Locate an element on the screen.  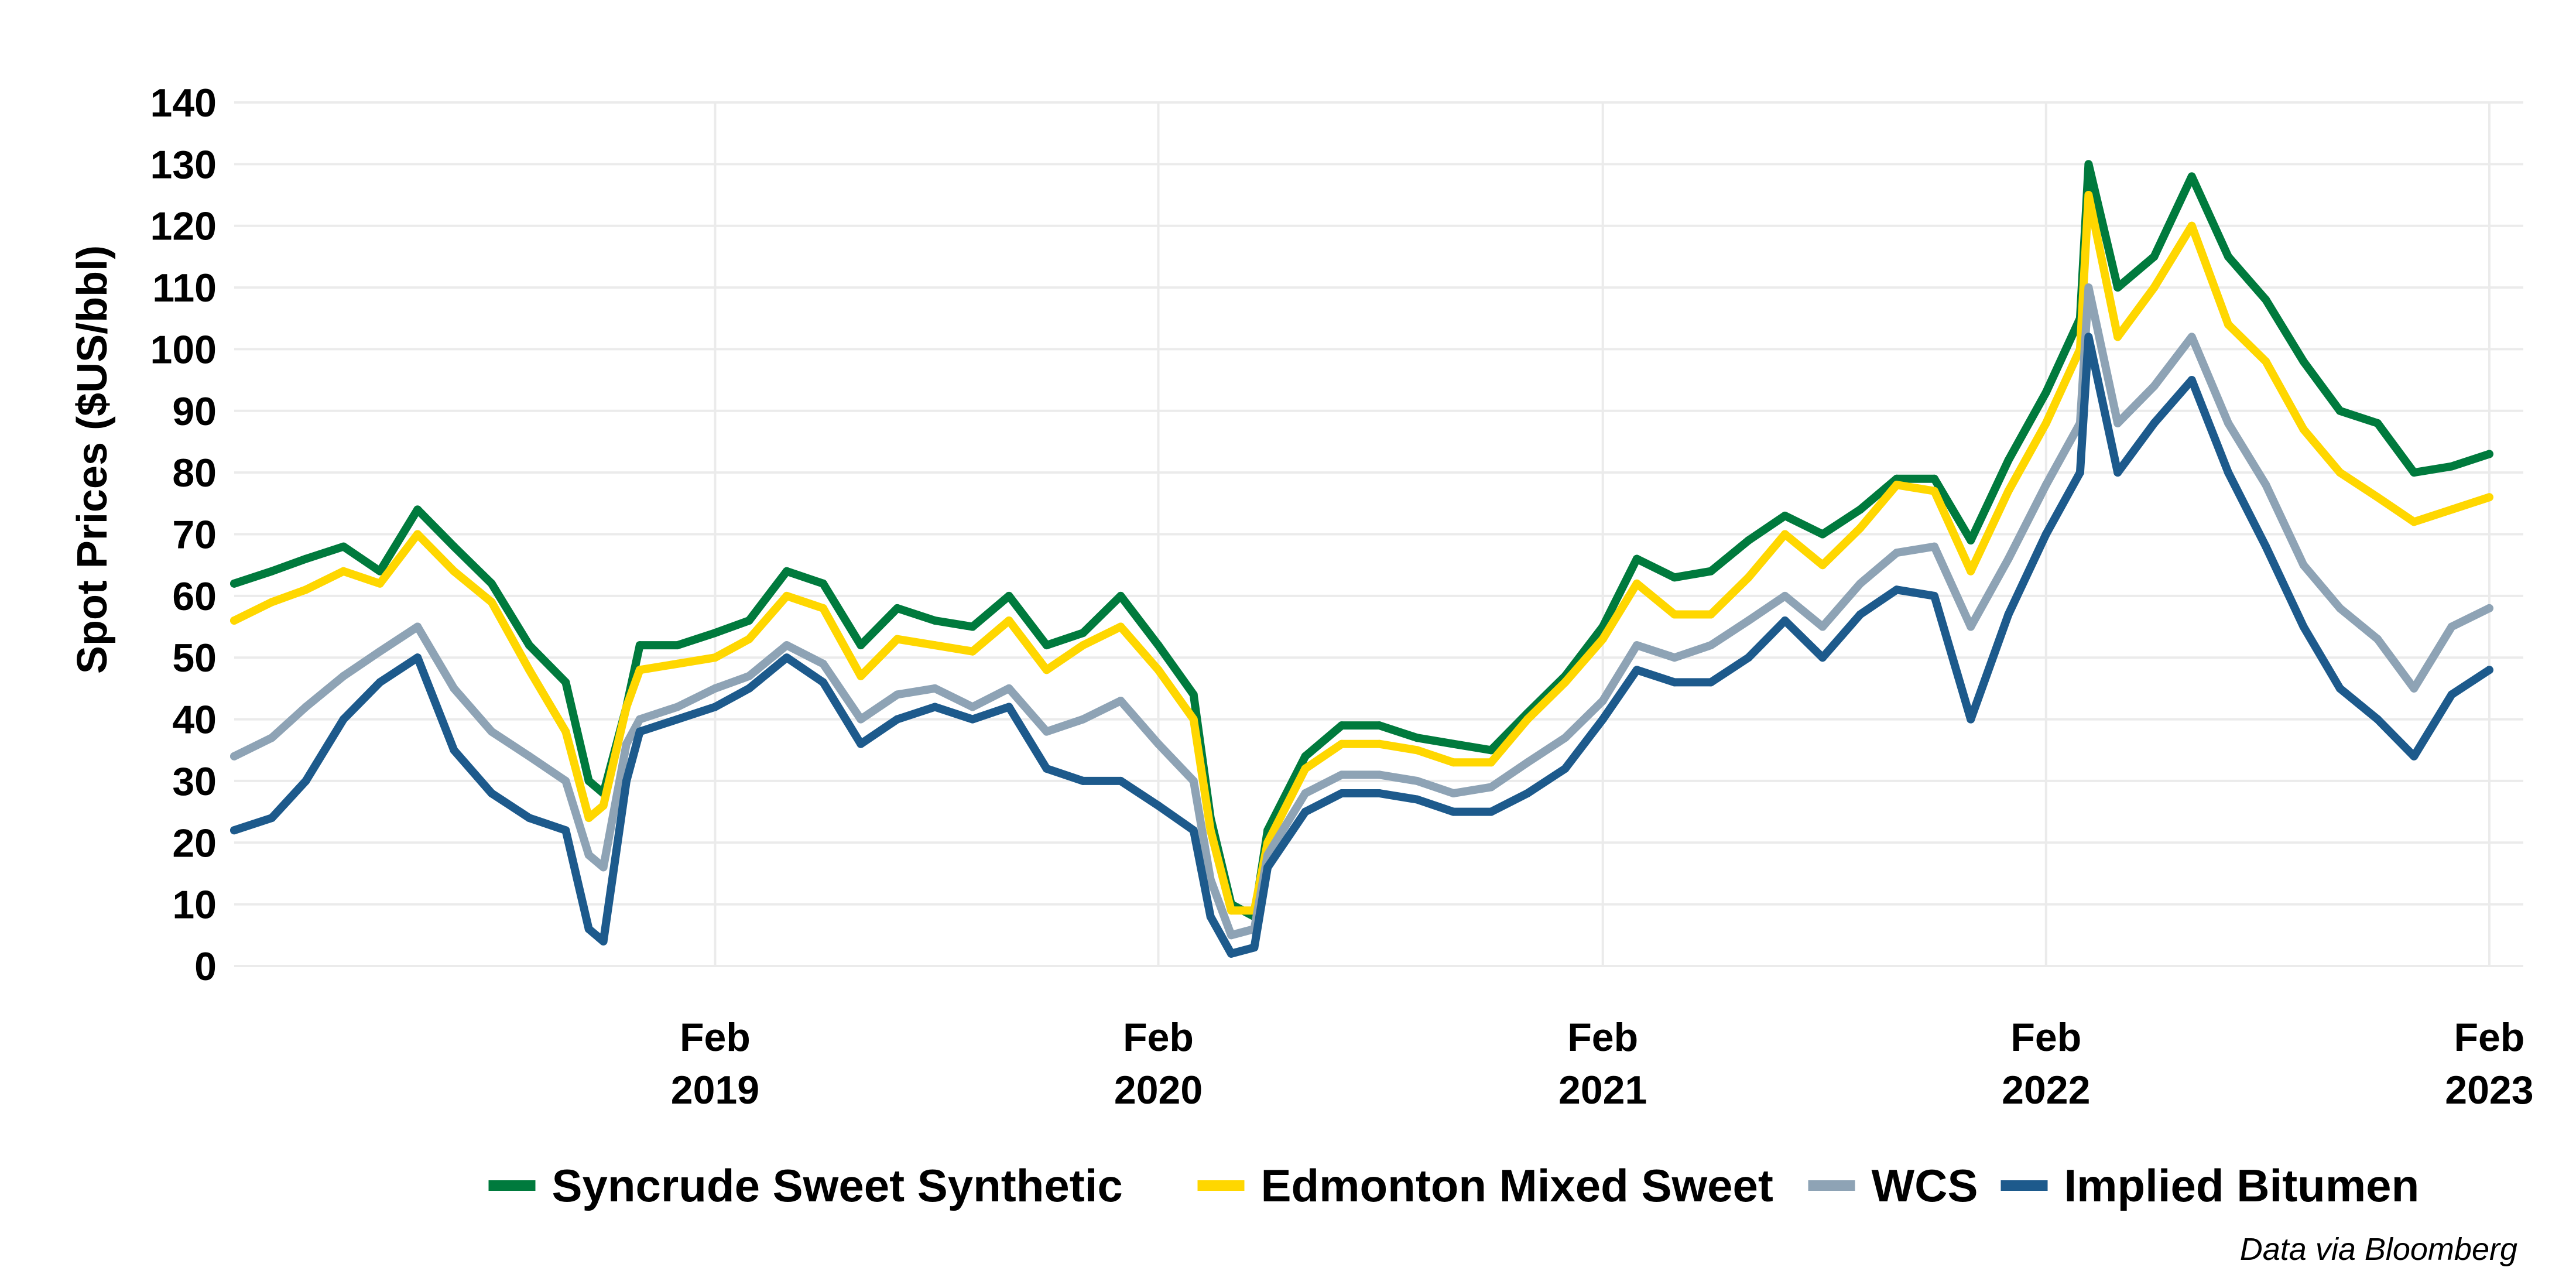
x-tick-label: 2019 is located at coordinates (715, 1090).